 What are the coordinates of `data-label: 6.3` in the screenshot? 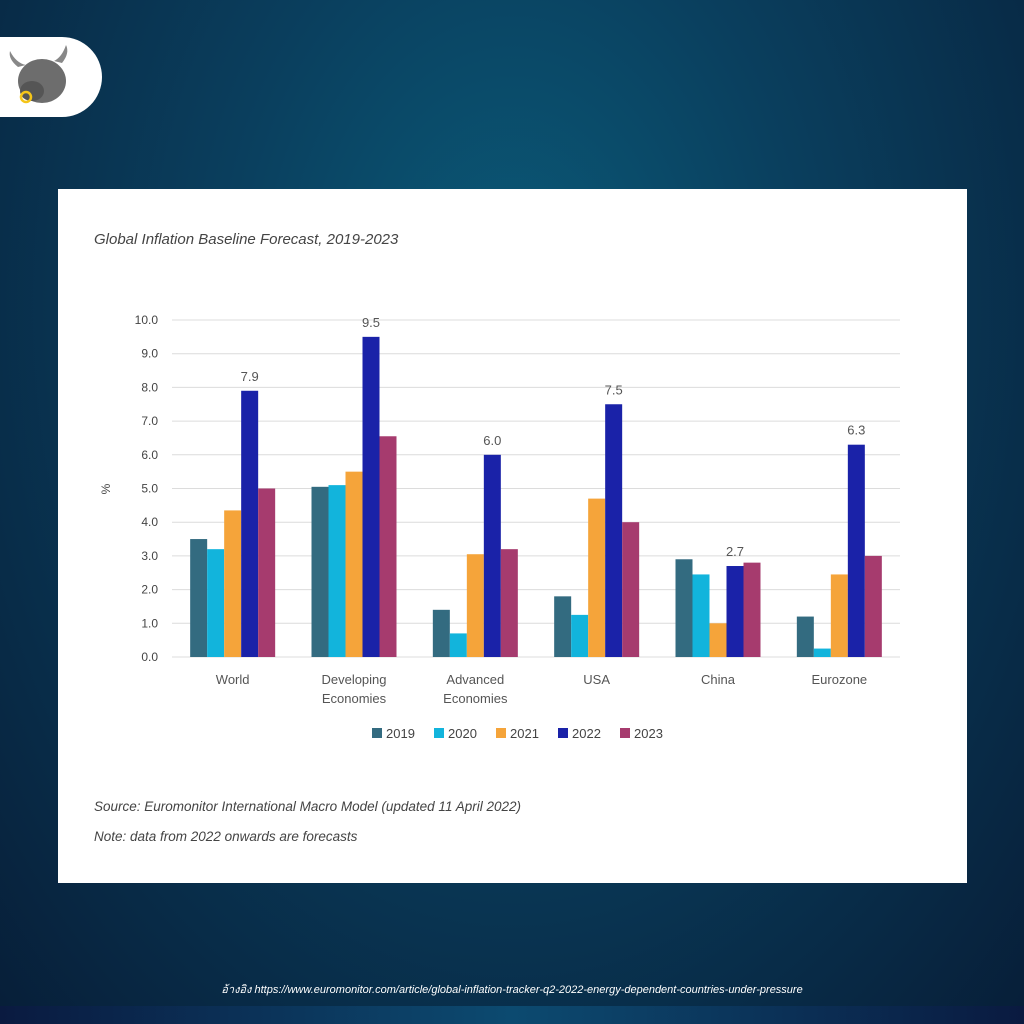 It's located at (856, 430).